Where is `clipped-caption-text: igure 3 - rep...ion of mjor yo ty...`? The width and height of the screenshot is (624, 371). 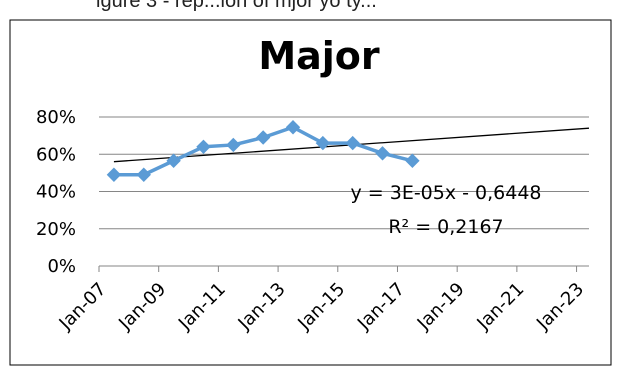 clipped-caption-text: igure 3 - rep...ion of mjor yo ty... is located at coordinates (312, 10).